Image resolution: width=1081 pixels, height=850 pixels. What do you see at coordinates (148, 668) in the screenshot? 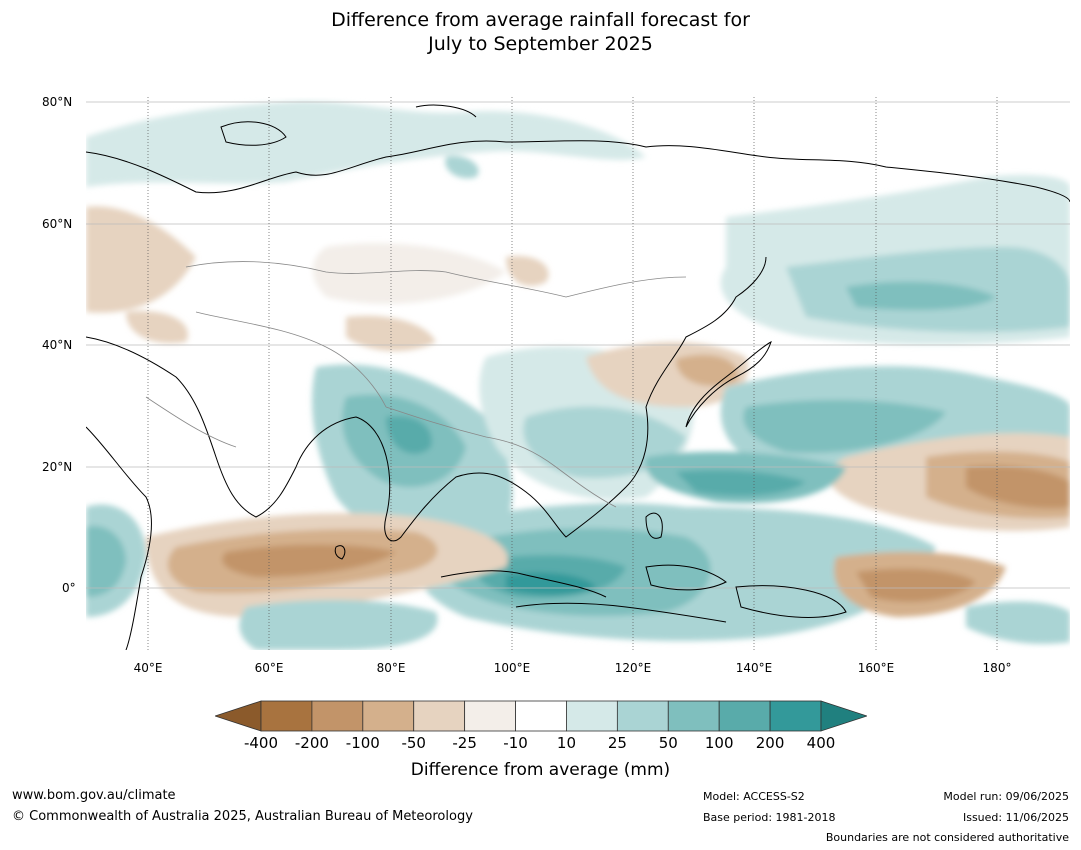
I see `lon-label-40e: 40°E` at bounding box center [148, 668].